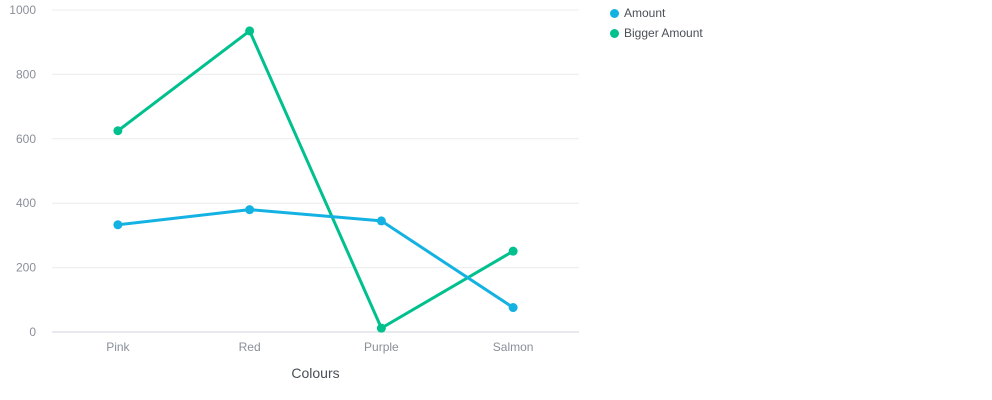 Image resolution: width=992 pixels, height=400 pixels. I want to click on legend: Amount Bigger Amount, so click(656, 23).